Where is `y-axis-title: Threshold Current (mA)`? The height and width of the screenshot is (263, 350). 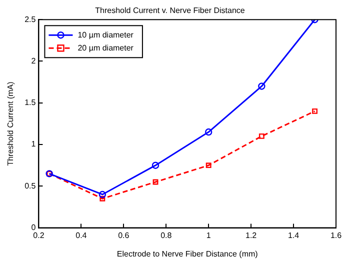
y-axis-title: Threshold Current (mA) is located at coordinates (11, 123).